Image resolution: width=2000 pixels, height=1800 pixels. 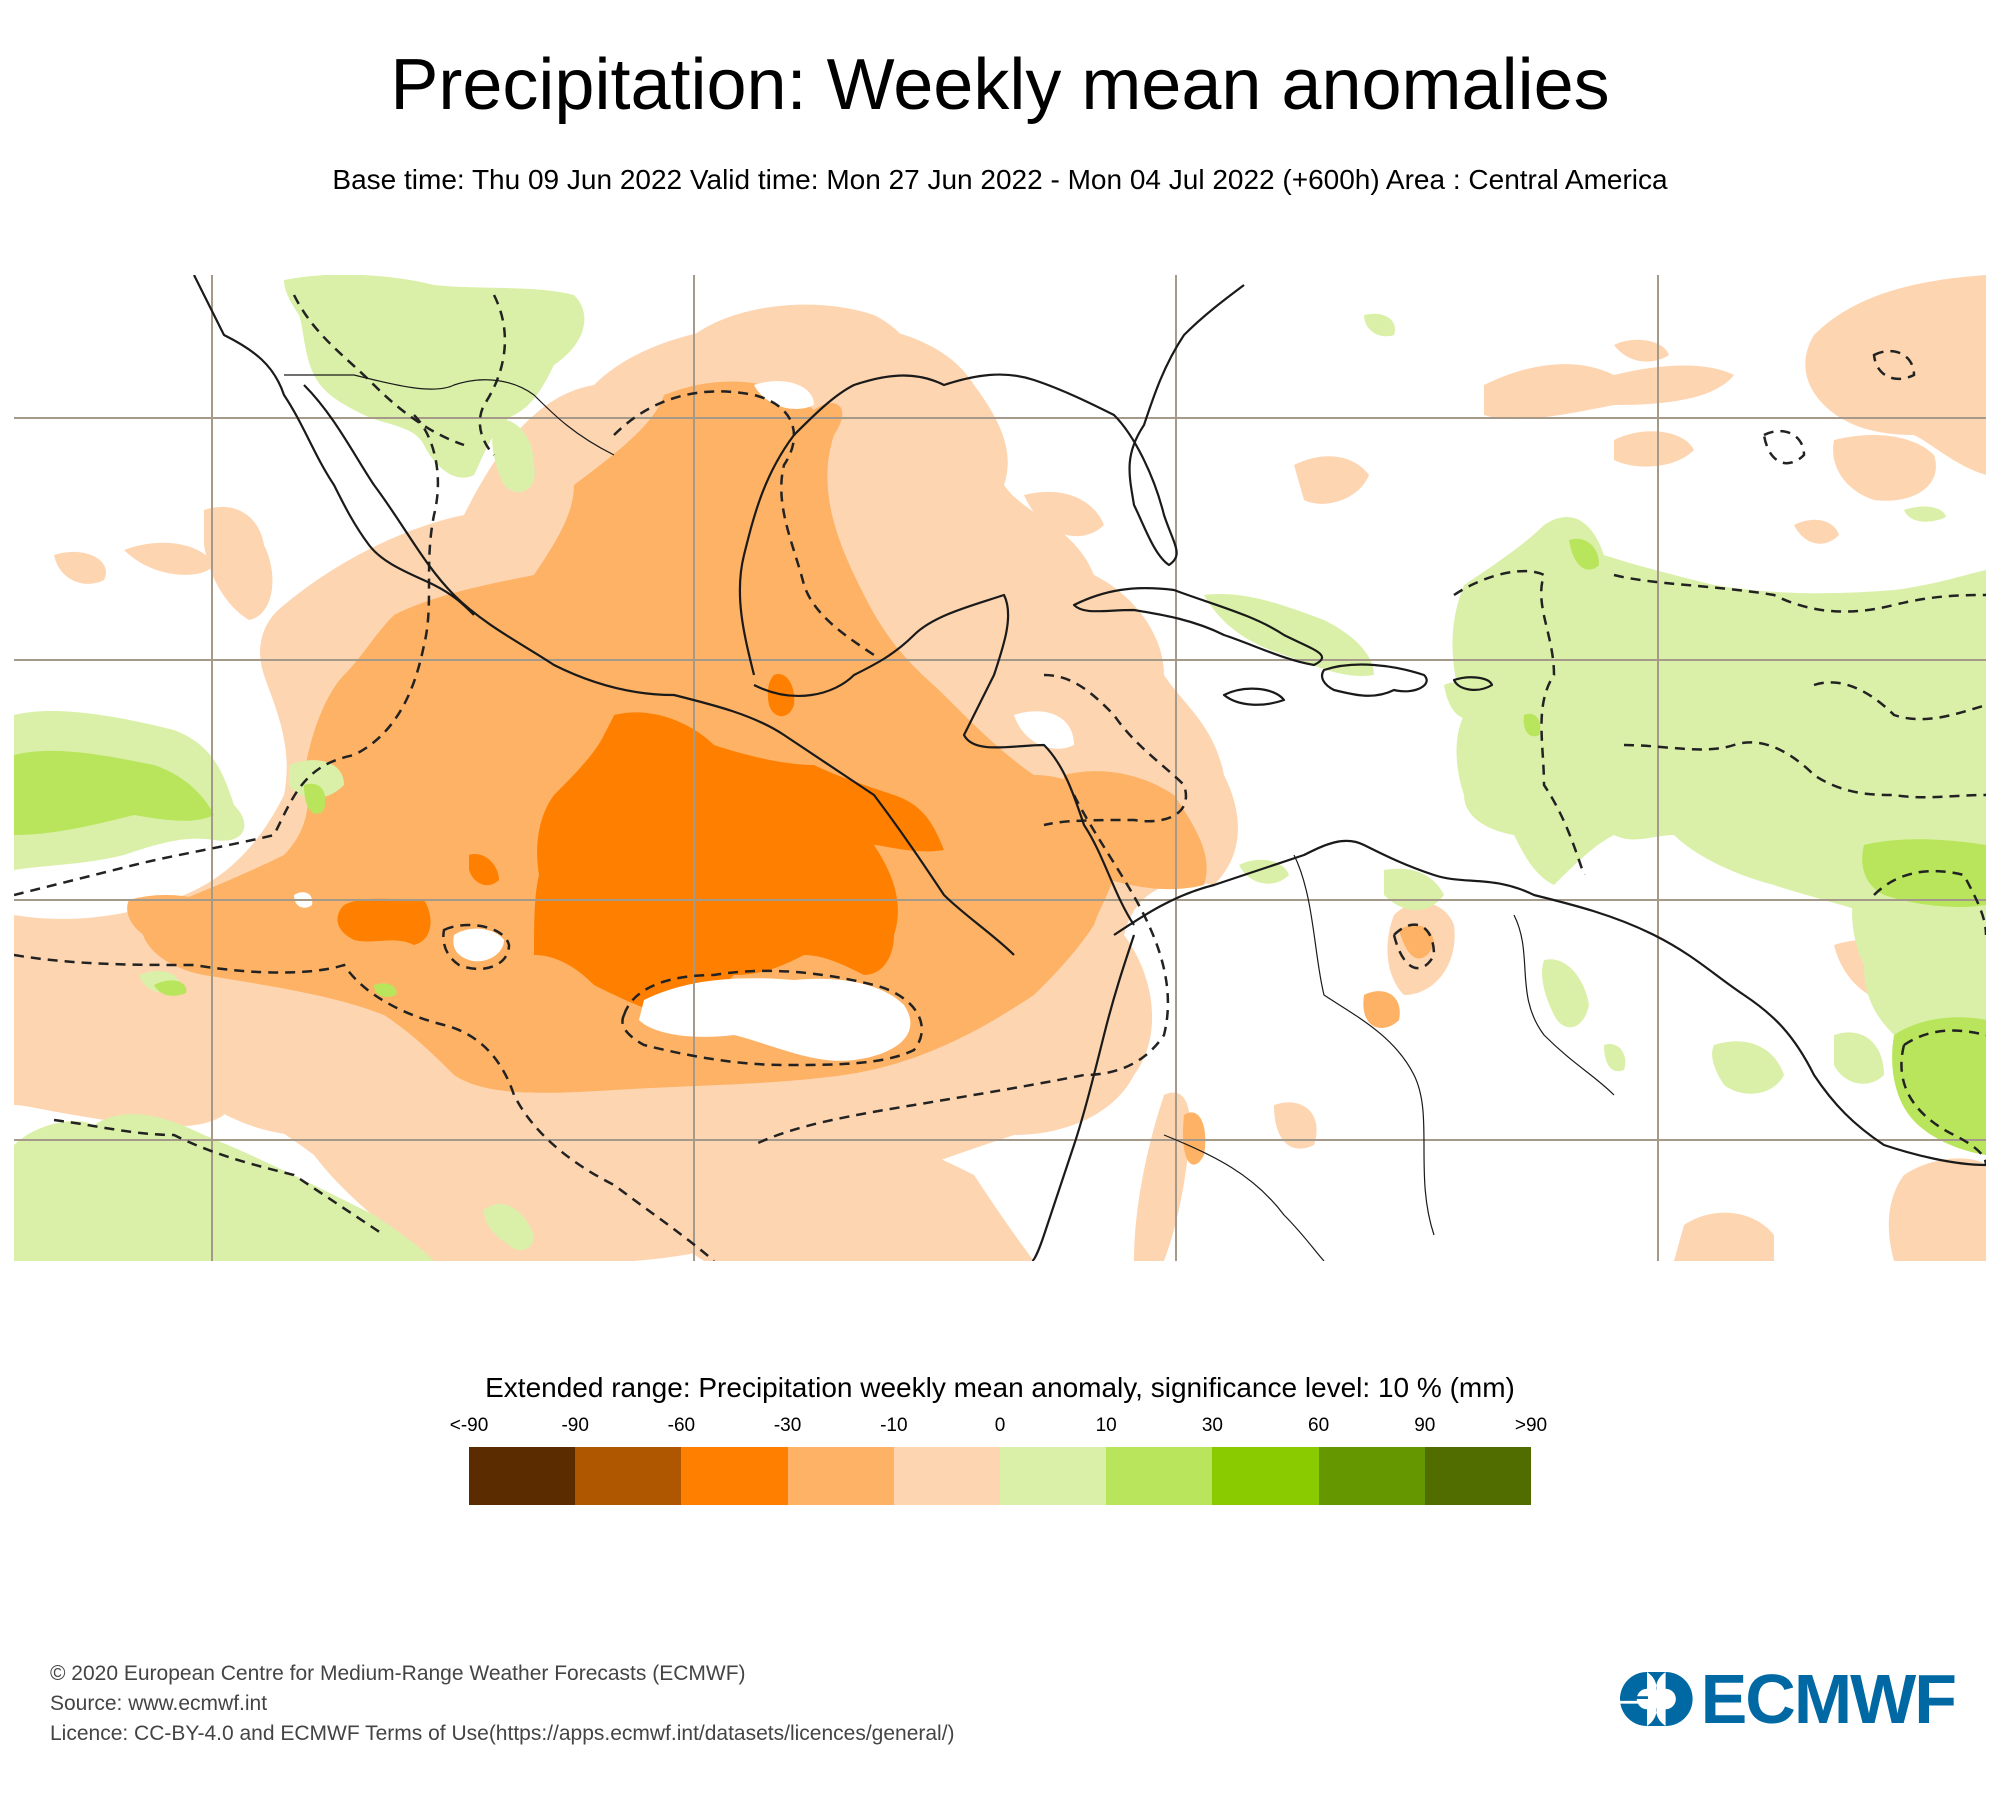 I want to click on anomaly-layer-neg60-neg30, so click(x=640, y=844).